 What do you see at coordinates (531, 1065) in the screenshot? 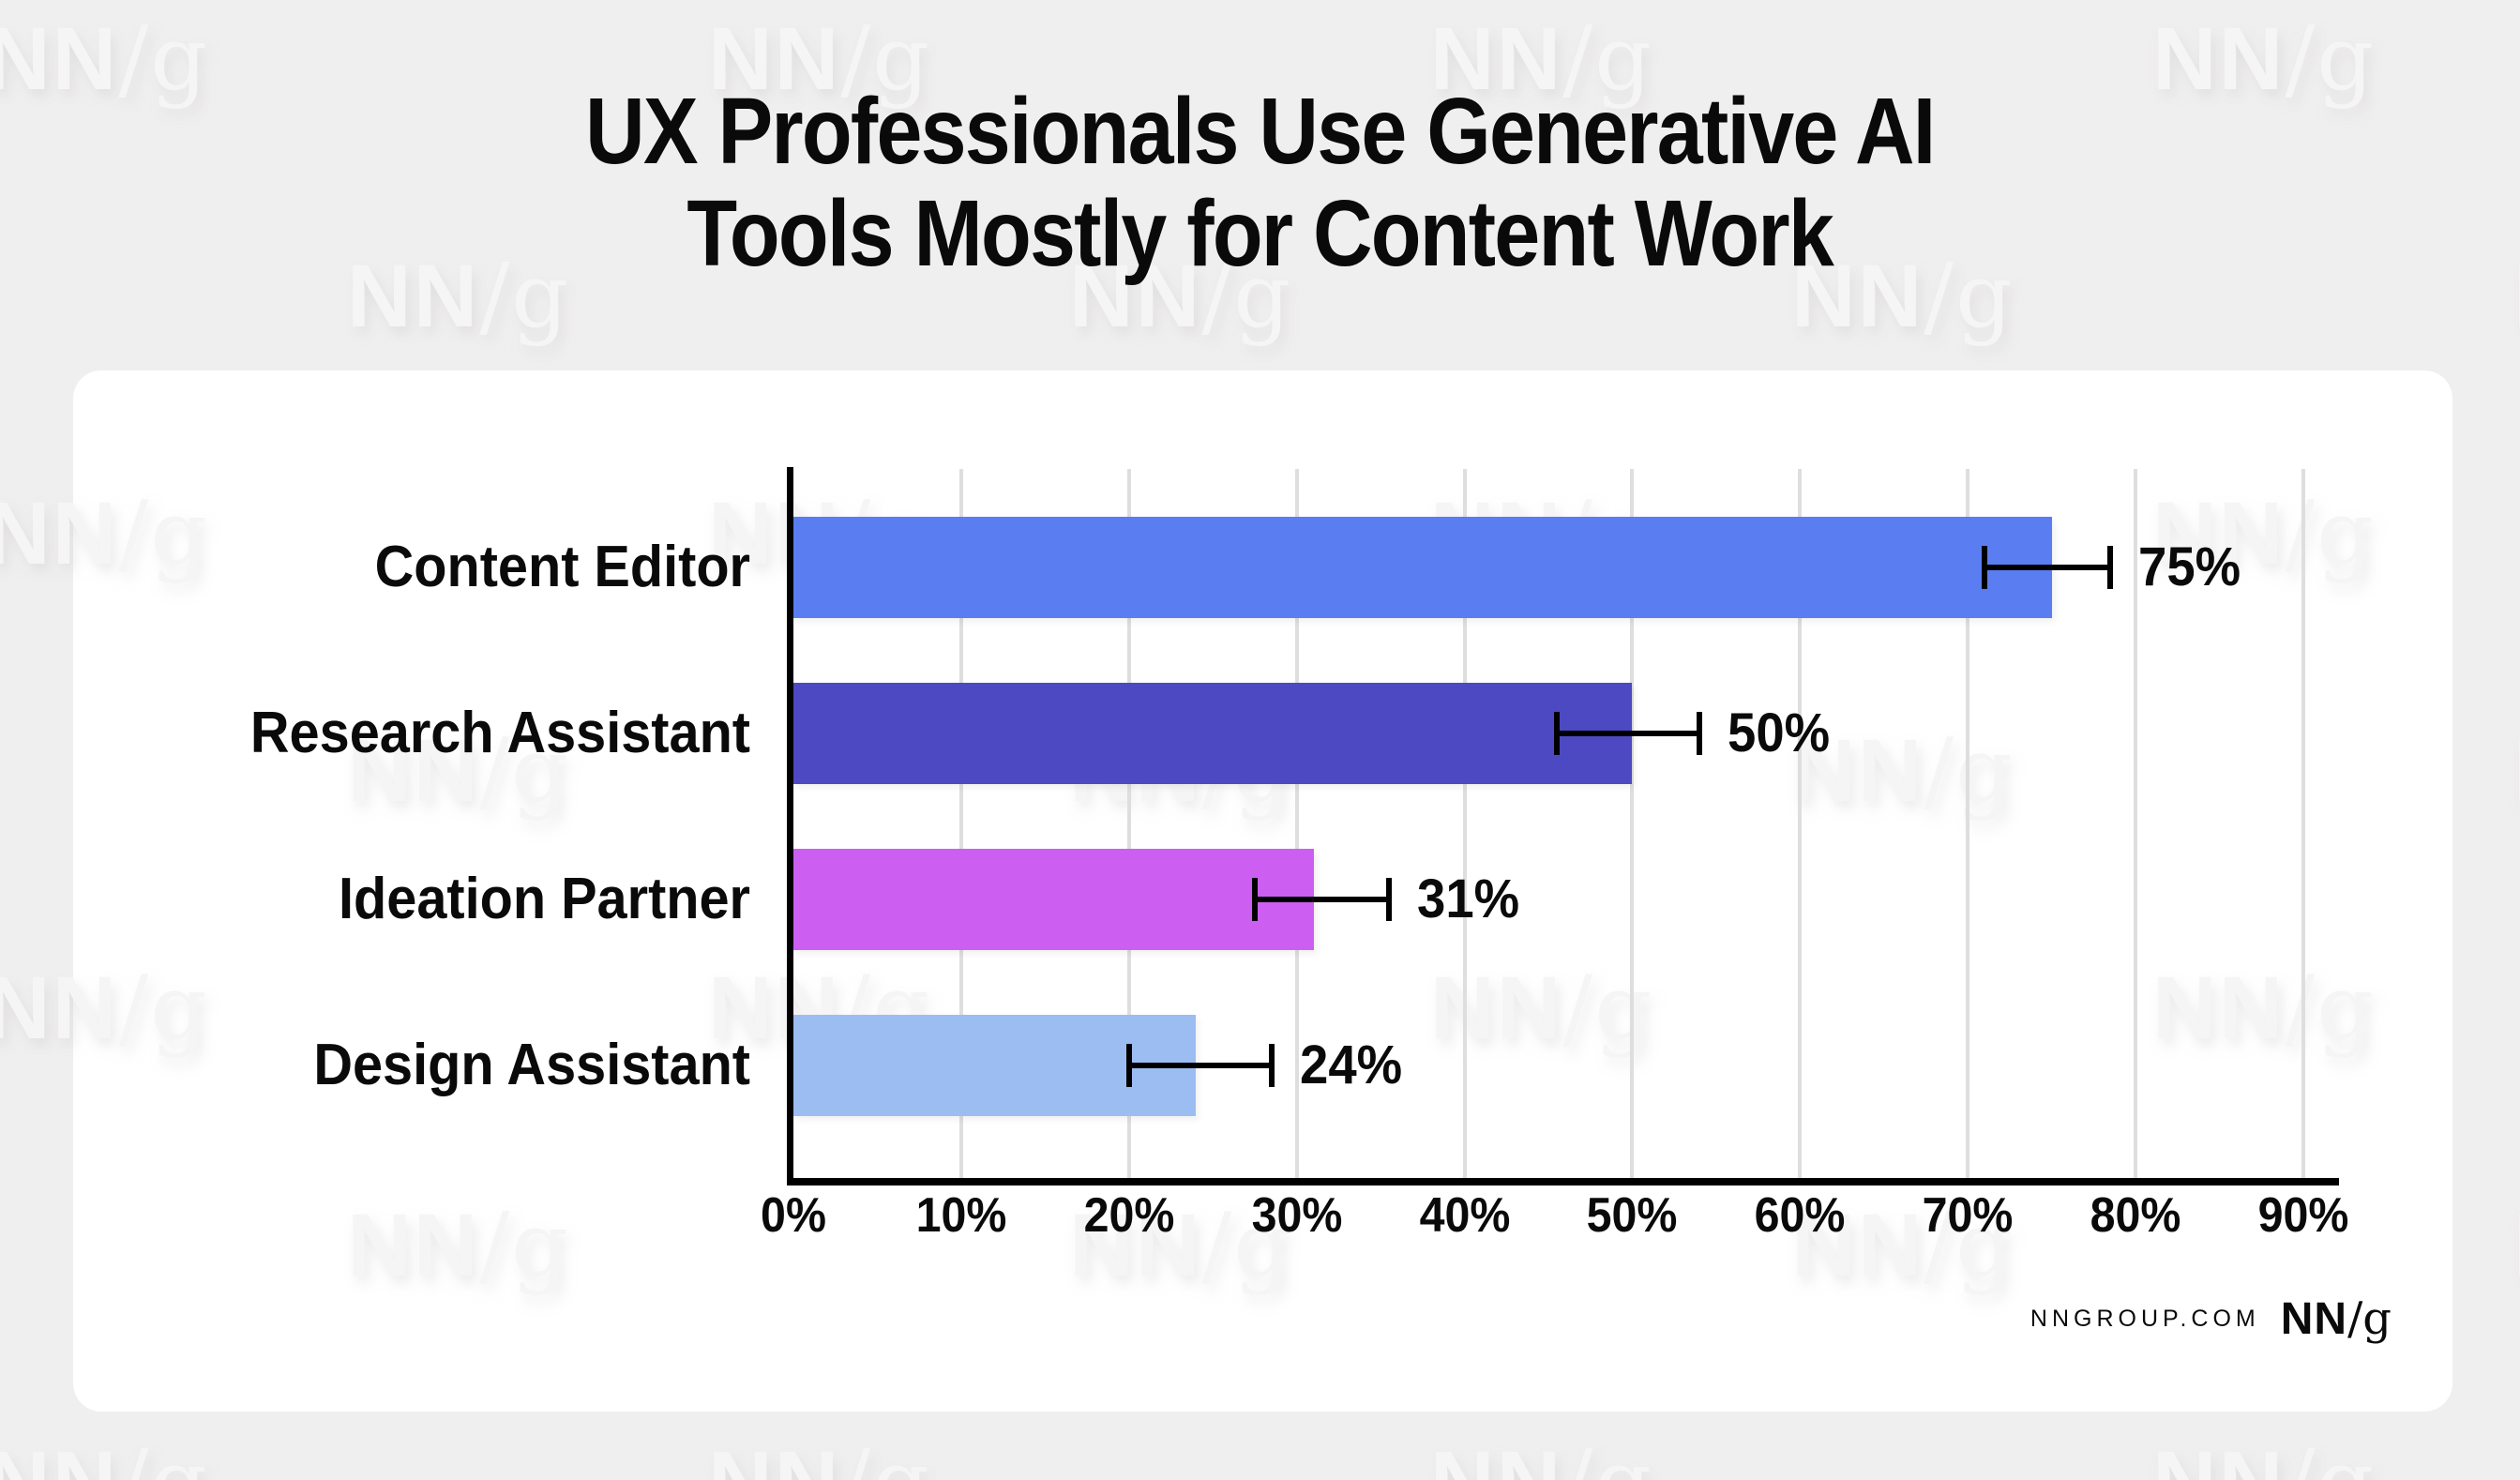
I see `category-label-design-assistant: Design Assistant` at bounding box center [531, 1065].